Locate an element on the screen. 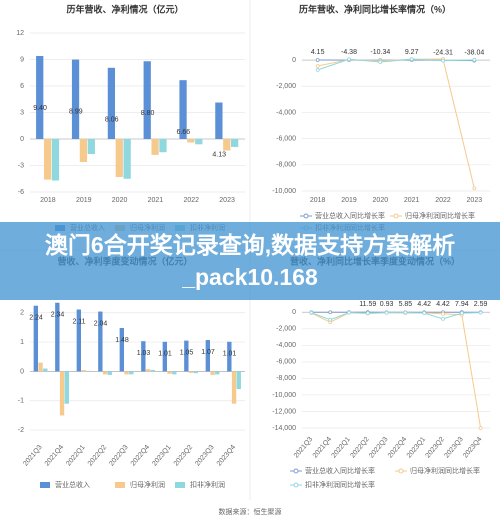 This screenshot has height=524, width=500. value-label: 4.42 is located at coordinates (443, 304).